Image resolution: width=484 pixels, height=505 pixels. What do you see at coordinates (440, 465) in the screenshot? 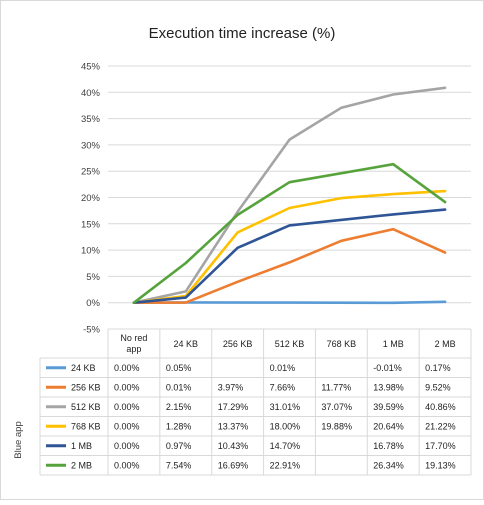
I see `table-cell: 19.13%` at bounding box center [440, 465].